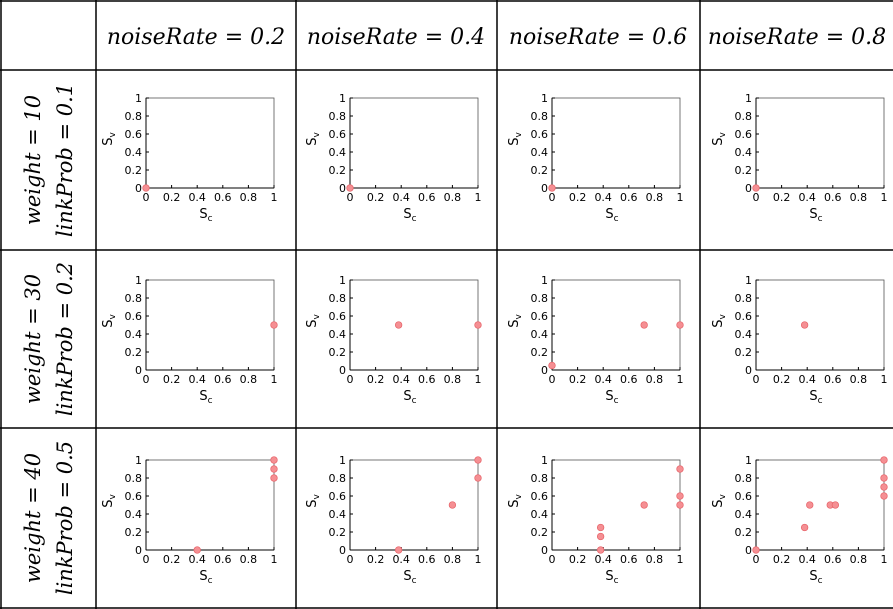 The width and height of the screenshot is (893, 609). I want to click on column-header-noise-0.2: noiseRate = 0.2, so click(196, 37).